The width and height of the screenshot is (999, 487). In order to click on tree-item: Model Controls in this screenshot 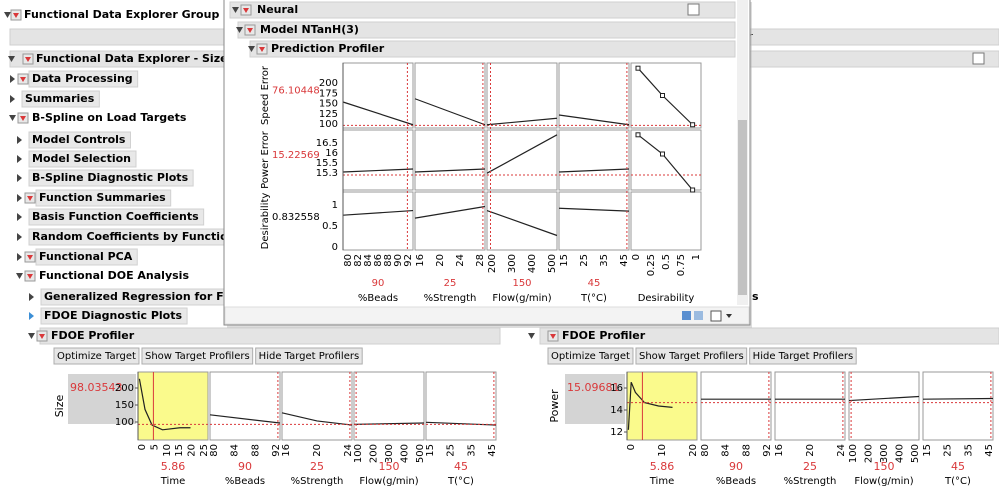, I will do `click(79, 139)`.